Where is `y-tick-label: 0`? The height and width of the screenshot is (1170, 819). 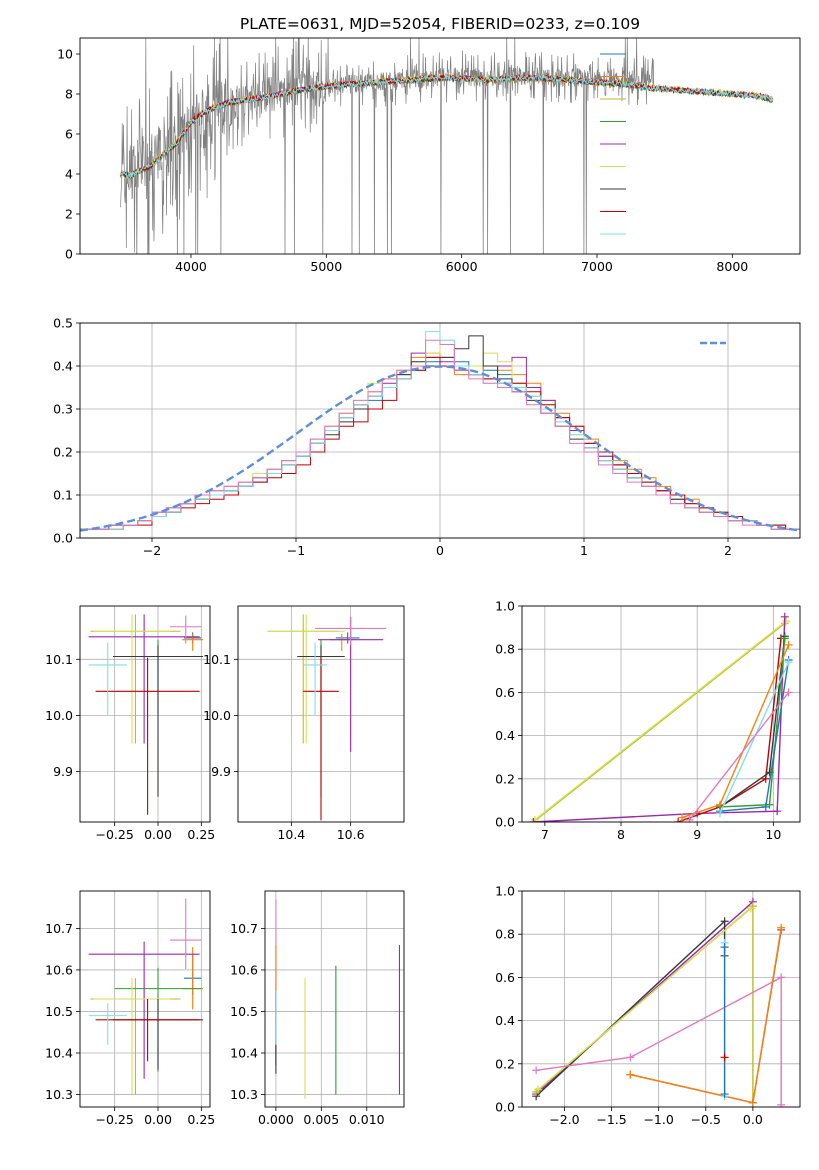 y-tick-label: 0 is located at coordinates (69, 254).